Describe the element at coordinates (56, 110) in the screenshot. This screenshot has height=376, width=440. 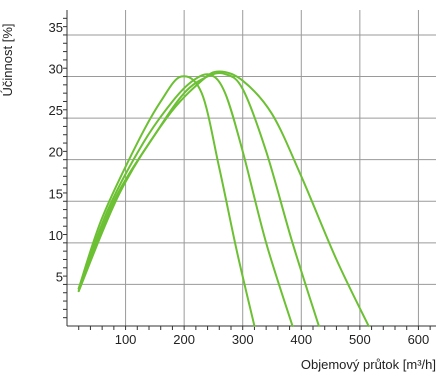
I see `y-tick-label: 25` at that location.